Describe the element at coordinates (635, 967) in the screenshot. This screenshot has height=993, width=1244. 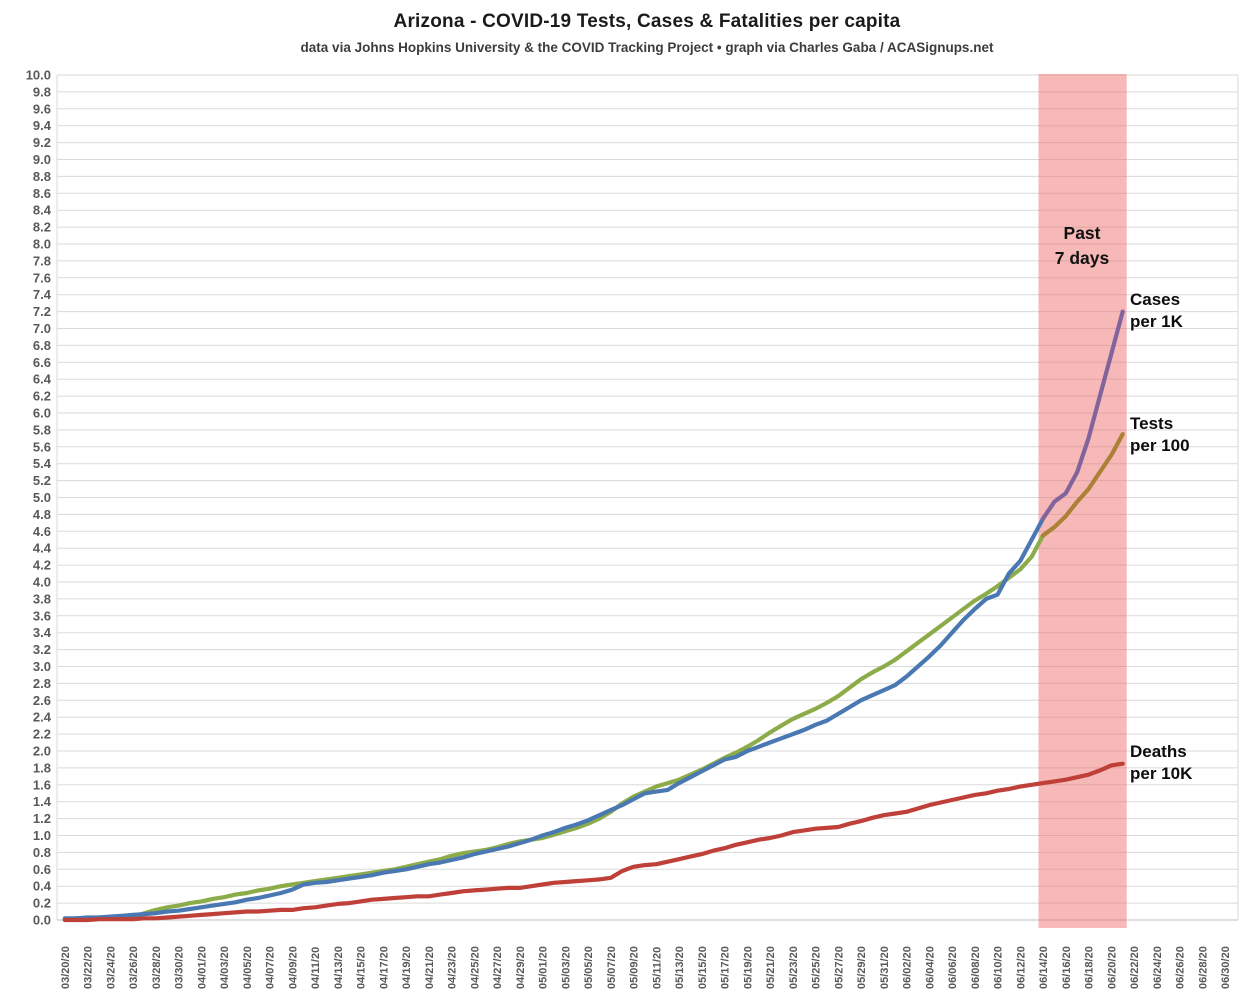
I see `x-axis-tick-label: 05/09/20` at that location.